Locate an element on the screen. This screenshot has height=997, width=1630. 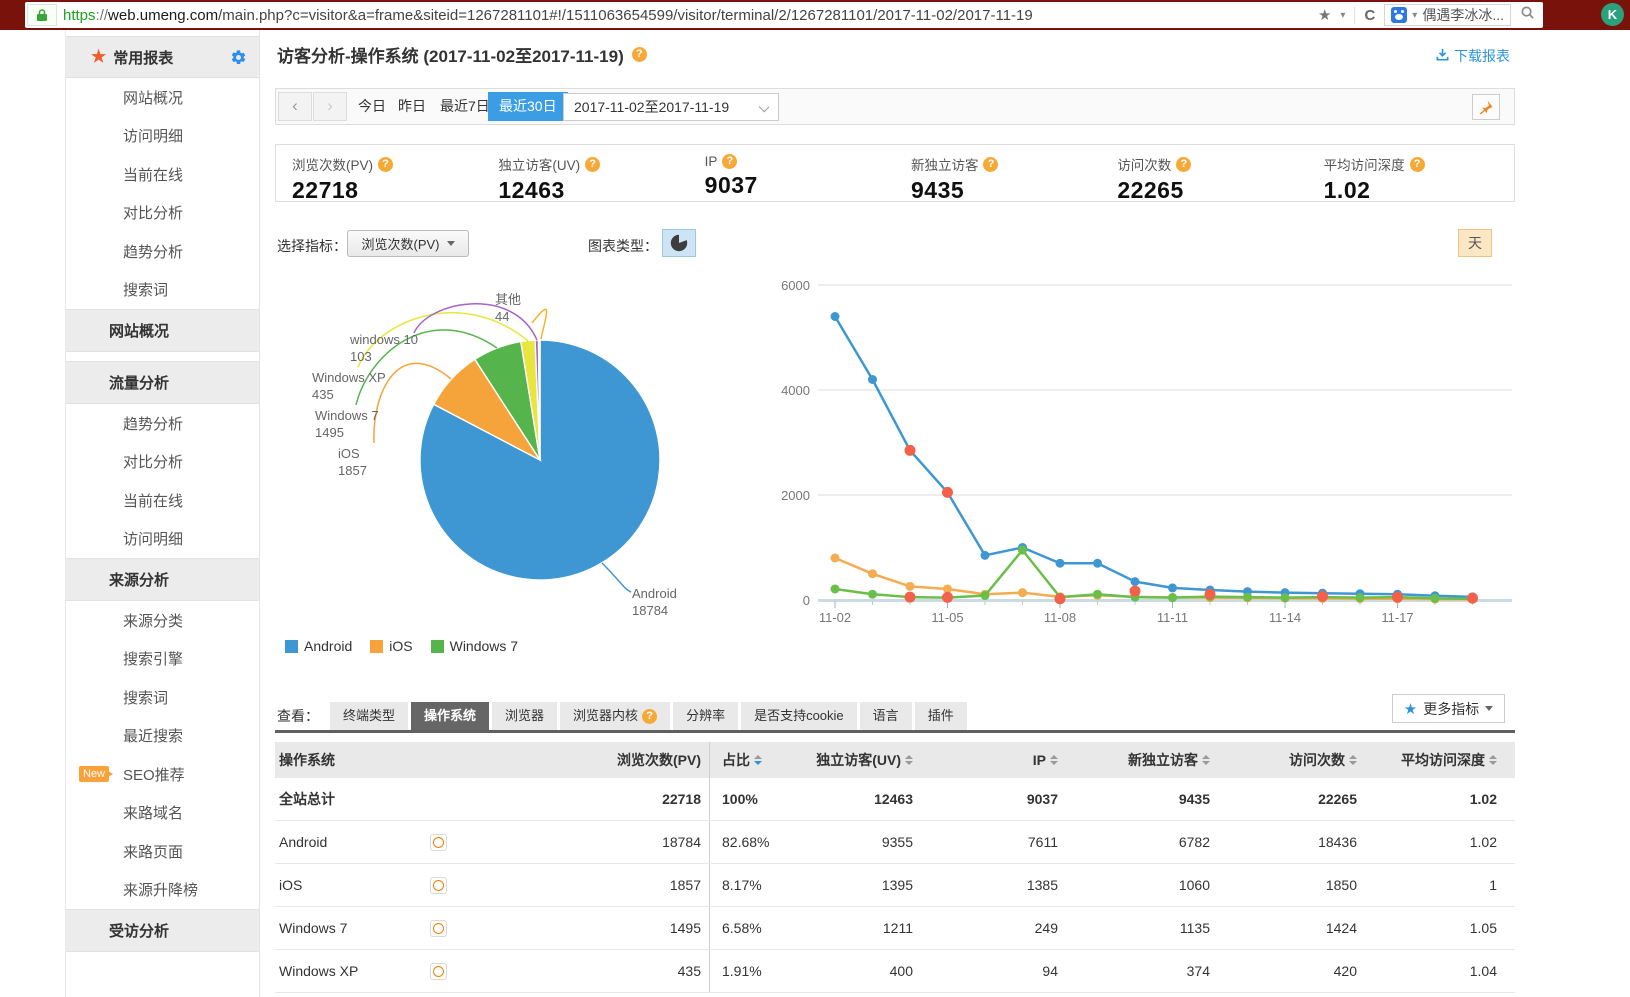
sidebar-item-15: 搜索词 is located at coordinates (162, 697).